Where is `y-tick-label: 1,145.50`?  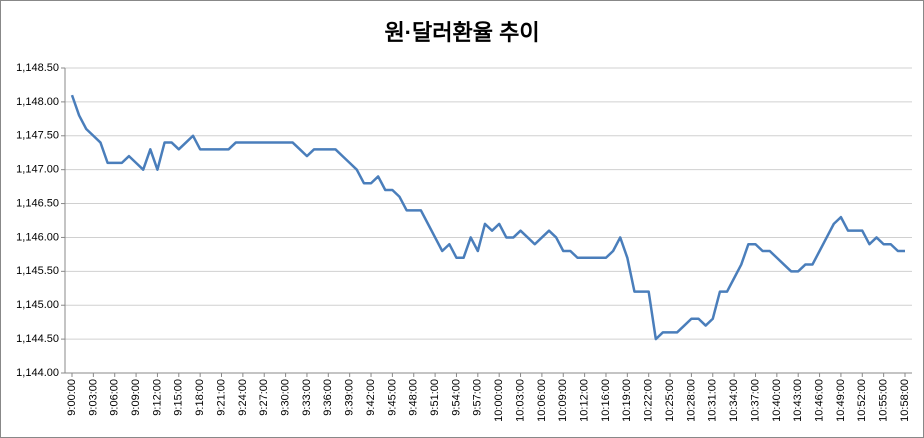
y-tick-label: 1,145.50 is located at coordinates (37, 271).